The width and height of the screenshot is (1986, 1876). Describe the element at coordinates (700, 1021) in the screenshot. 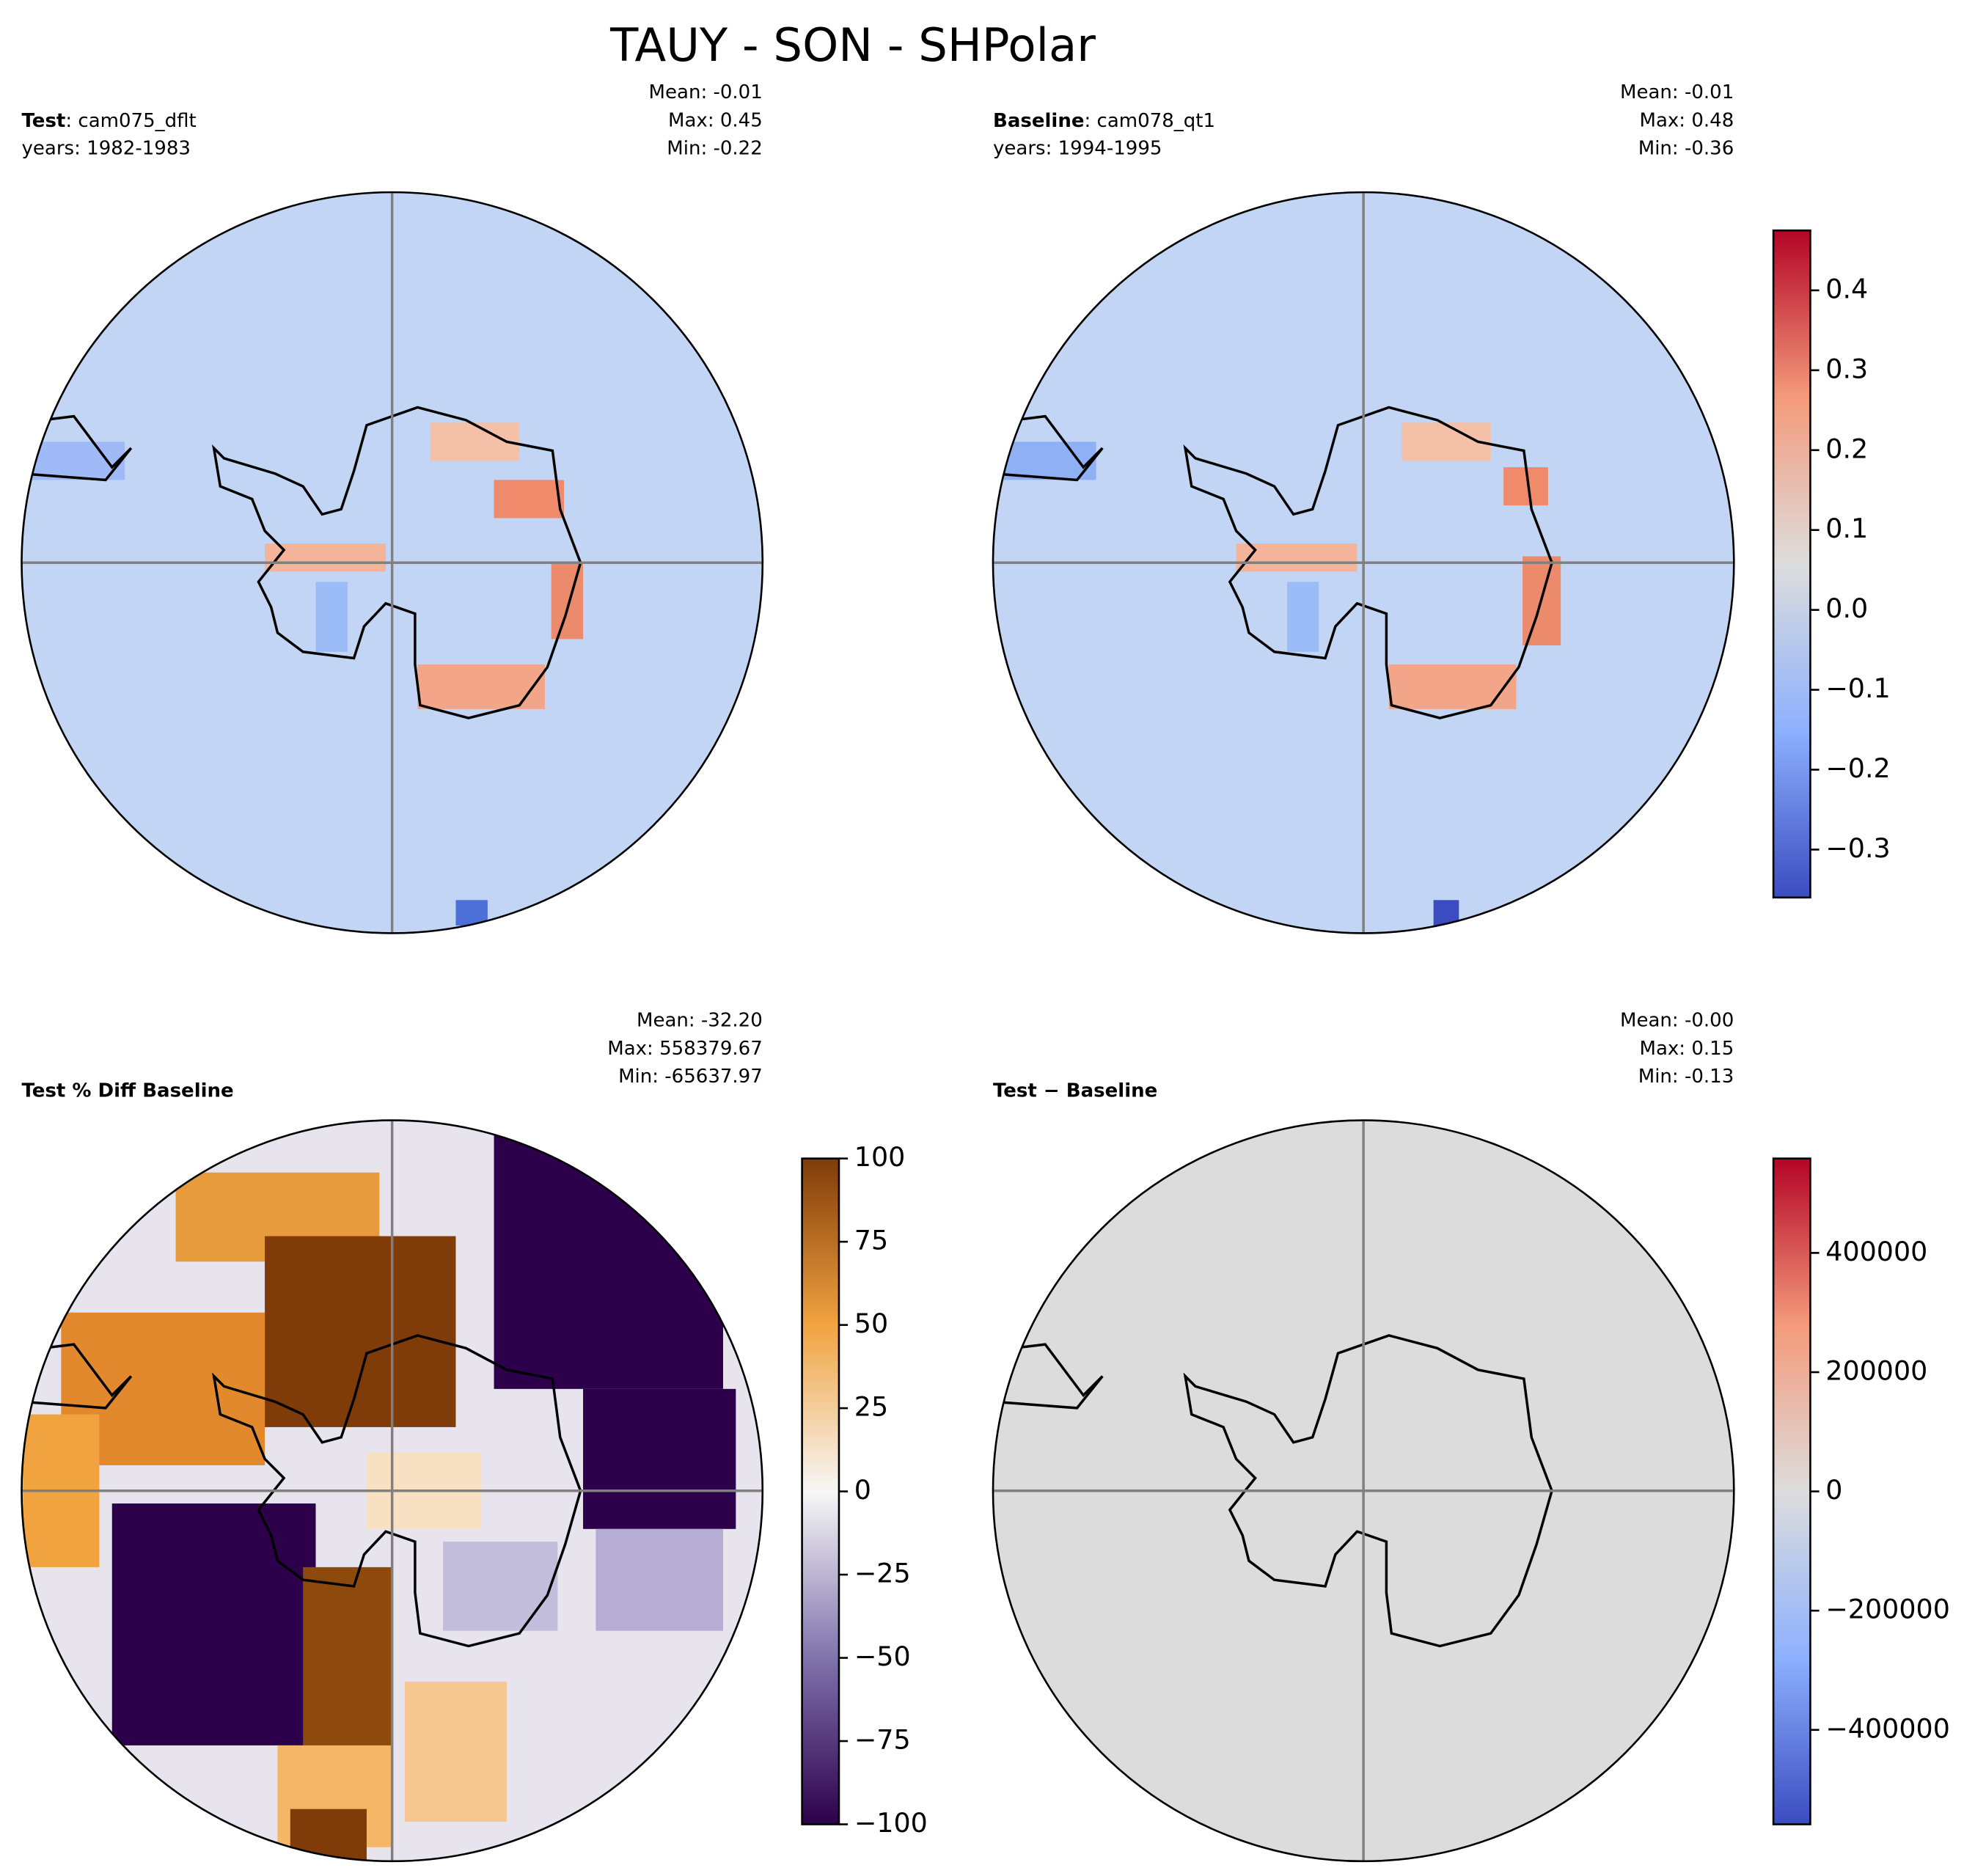

I see `stat-label: Mean: -32.20` at that location.